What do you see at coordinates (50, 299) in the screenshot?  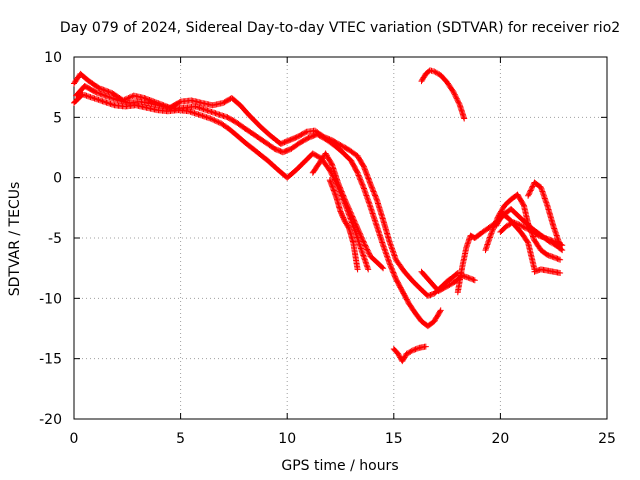 I see `y-tick-label: -10` at bounding box center [50, 299].